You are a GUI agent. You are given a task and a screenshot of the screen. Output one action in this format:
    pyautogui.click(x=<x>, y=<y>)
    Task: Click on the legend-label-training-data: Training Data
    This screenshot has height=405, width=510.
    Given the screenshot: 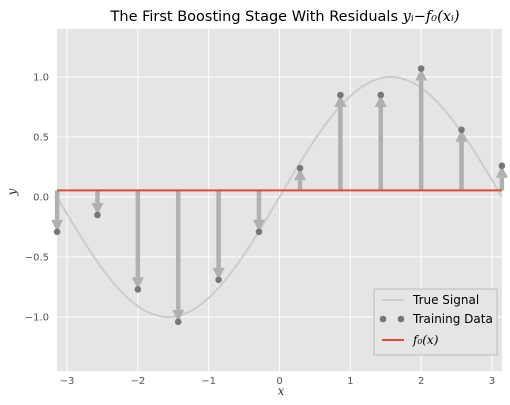 What is the action you would take?
    pyautogui.click(x=452, y=319)
    